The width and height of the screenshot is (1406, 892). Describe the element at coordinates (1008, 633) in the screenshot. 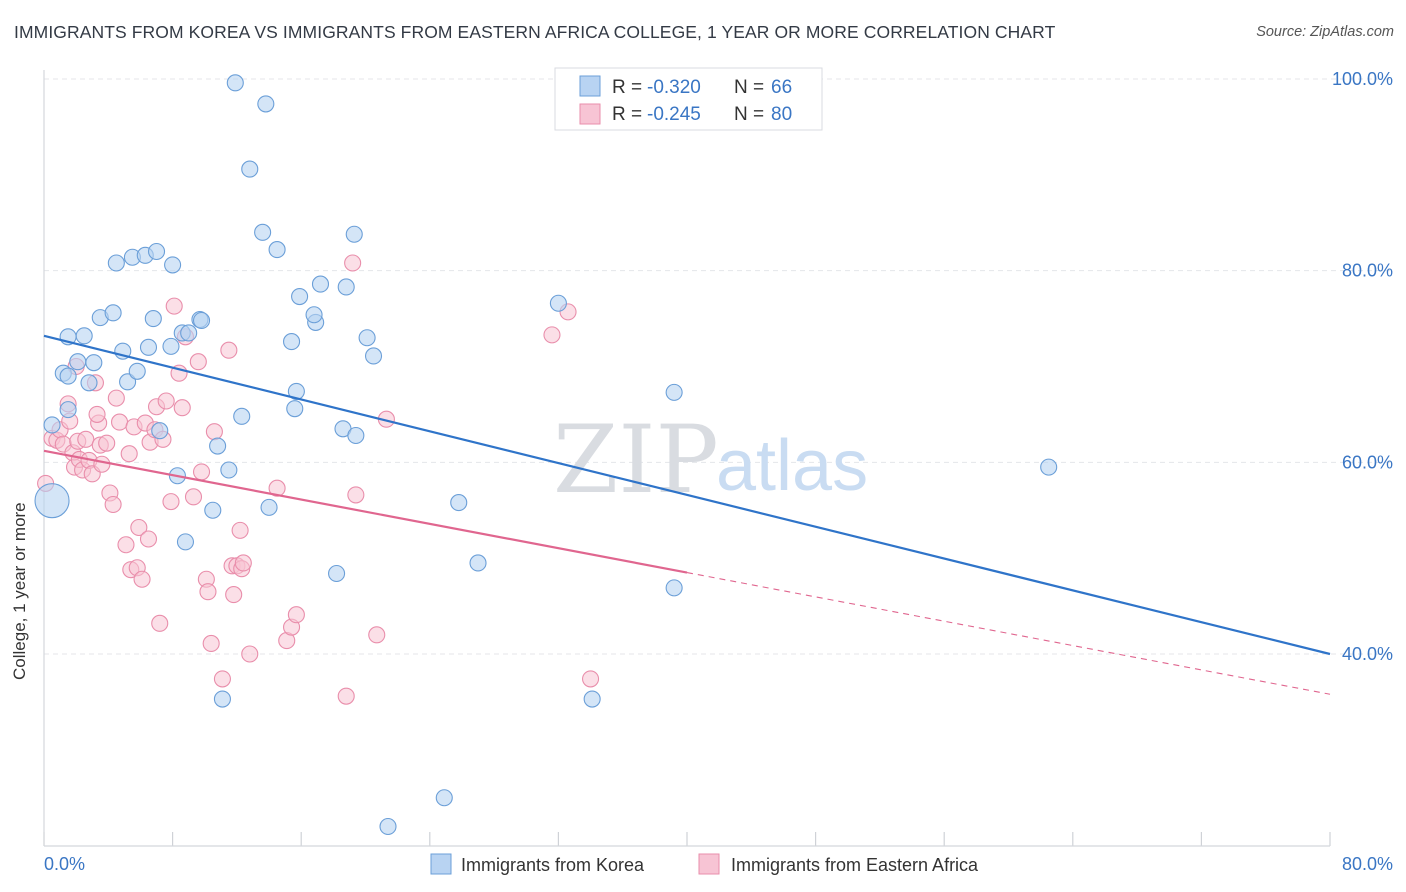

I see `trend-line-eastern-africa-extension` at that location.